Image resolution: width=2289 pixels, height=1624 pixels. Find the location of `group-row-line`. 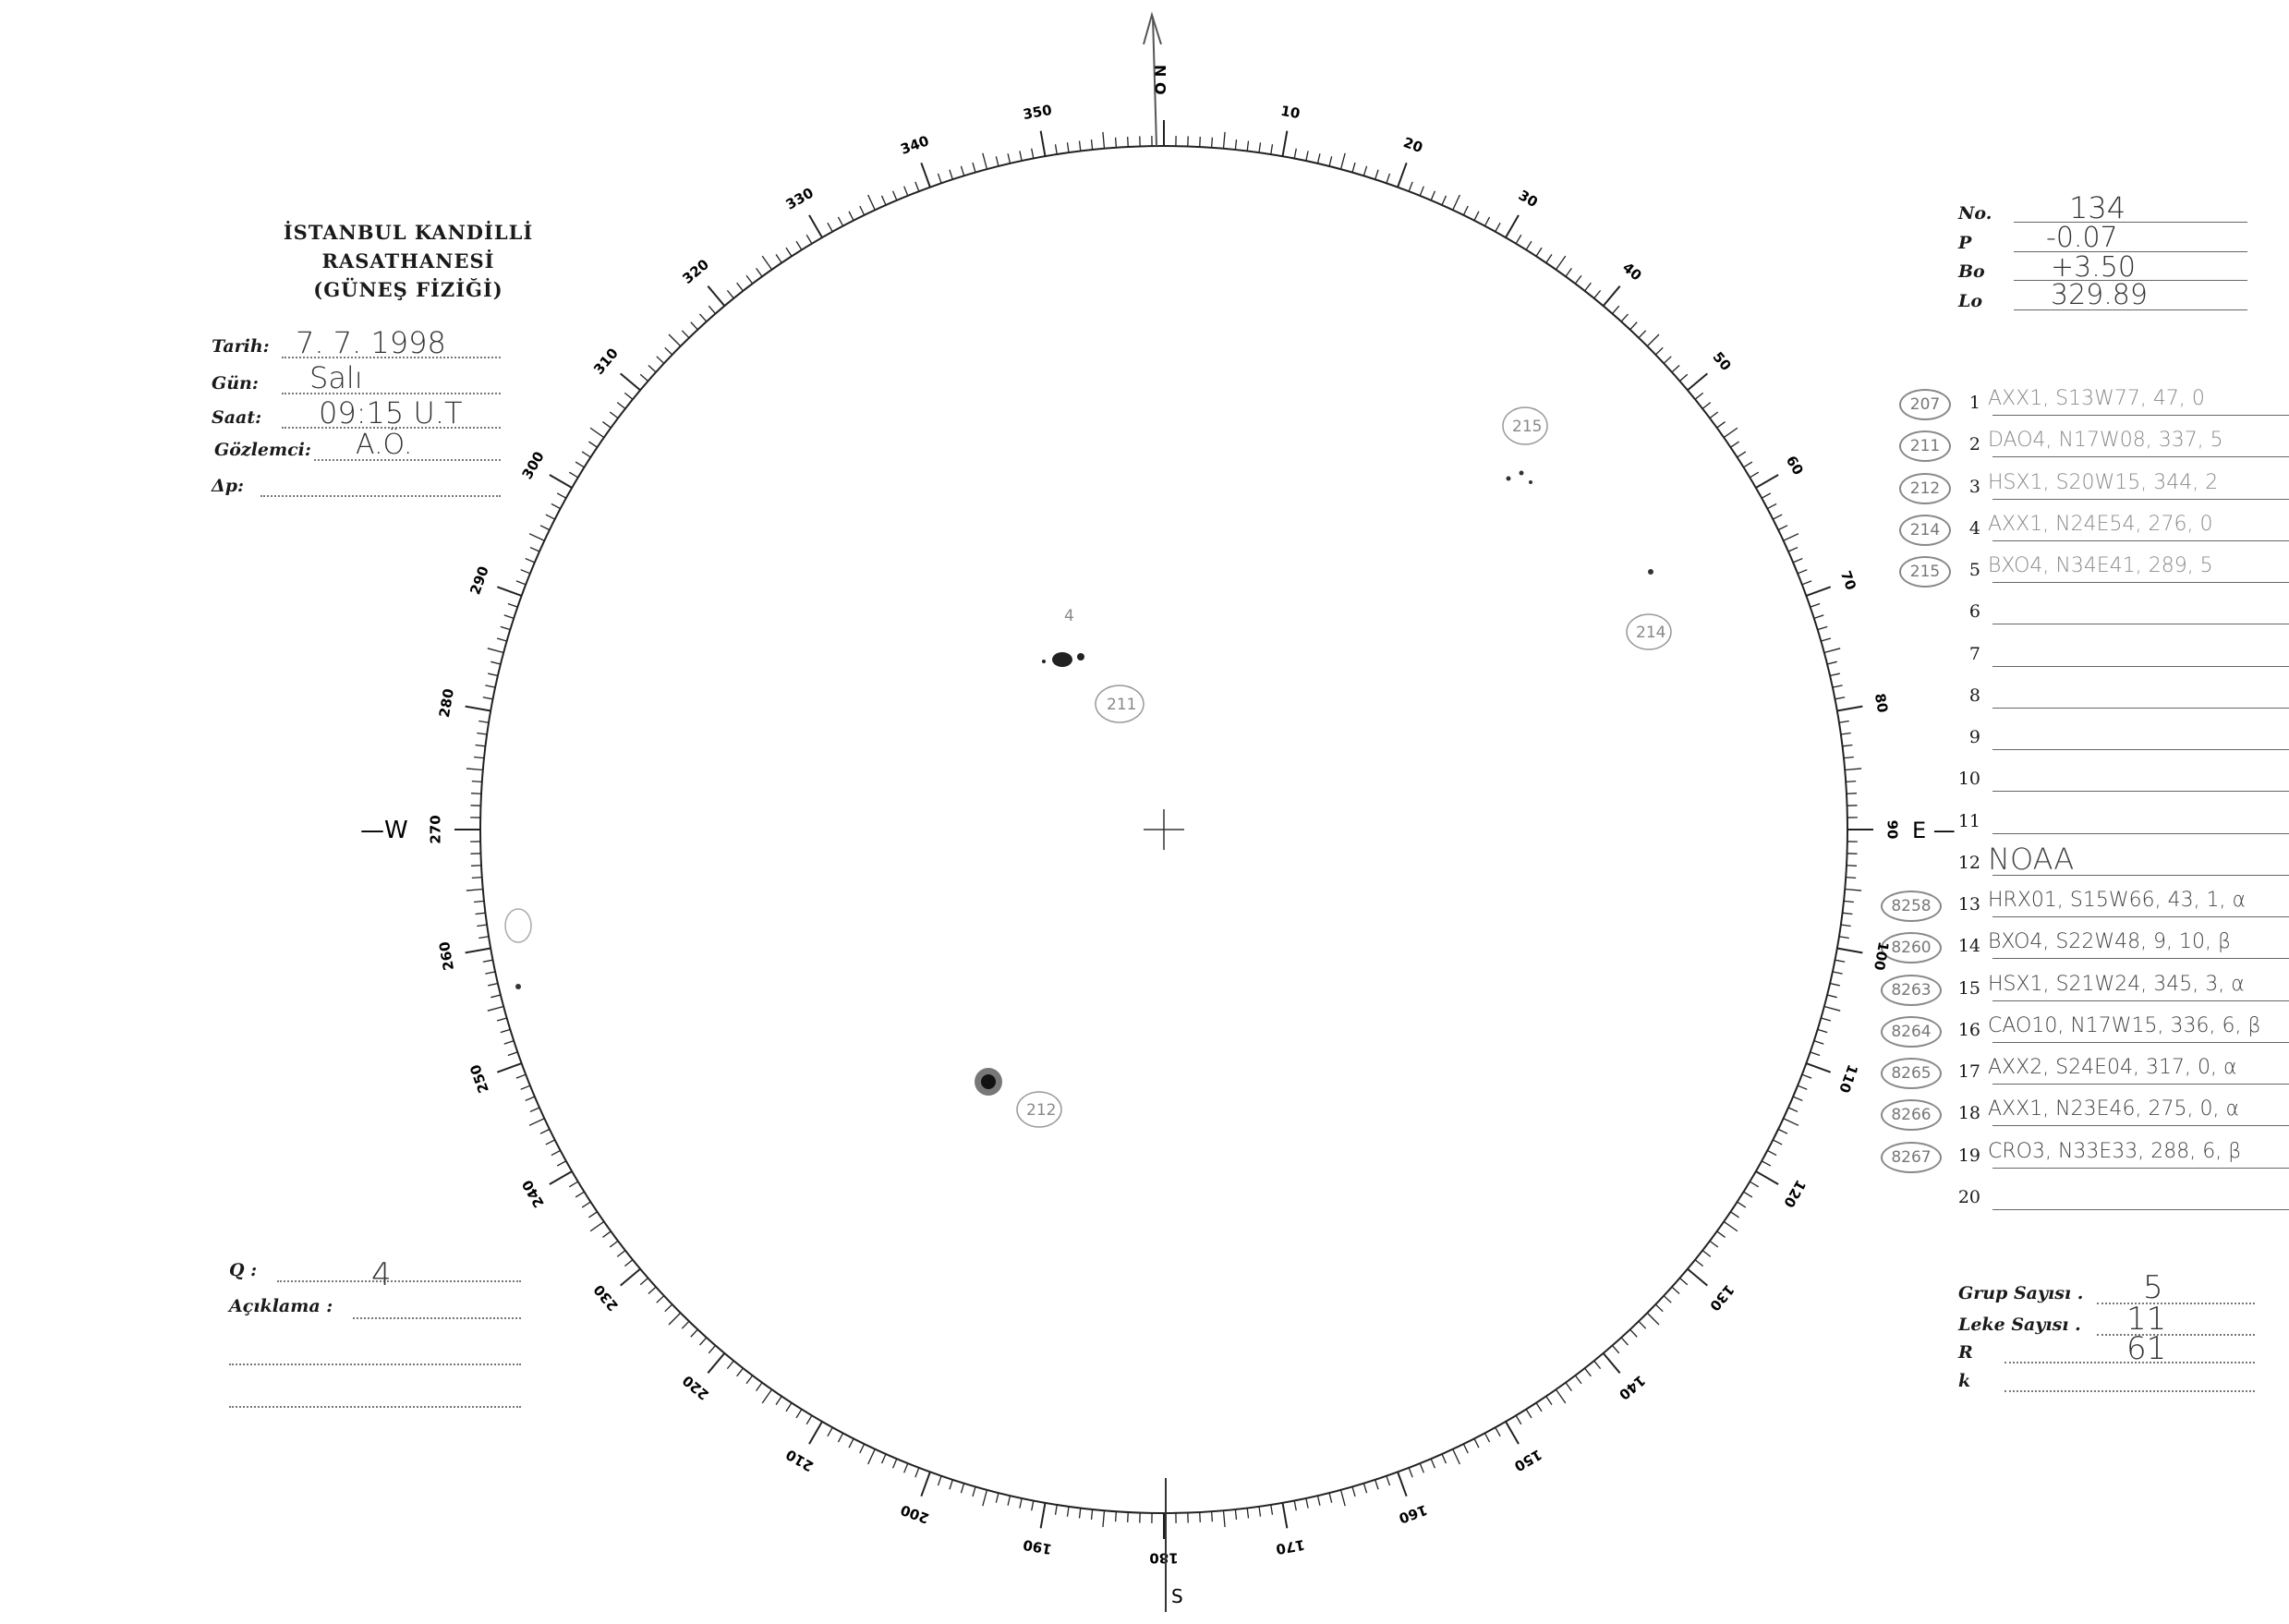

group-row-line is located at coordinates (2140, 1168).